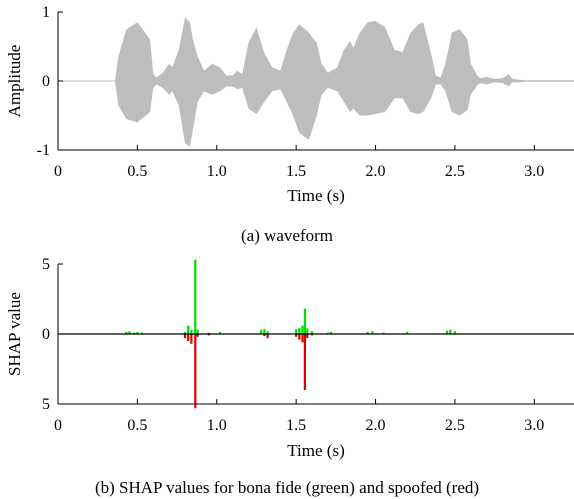 This screenshot has height=499, width=574. What do you see at coordinates (287, 235) in the screenshot?
I see `waveform-caption: (a) waveform` at bounding box center [287, 235].